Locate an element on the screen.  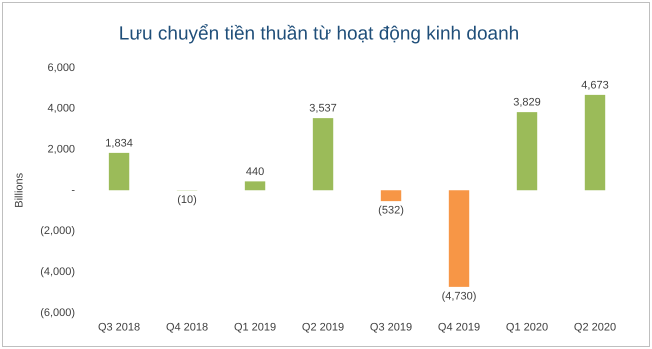
data-label: (4,730) is located at coordinates (459, 296).